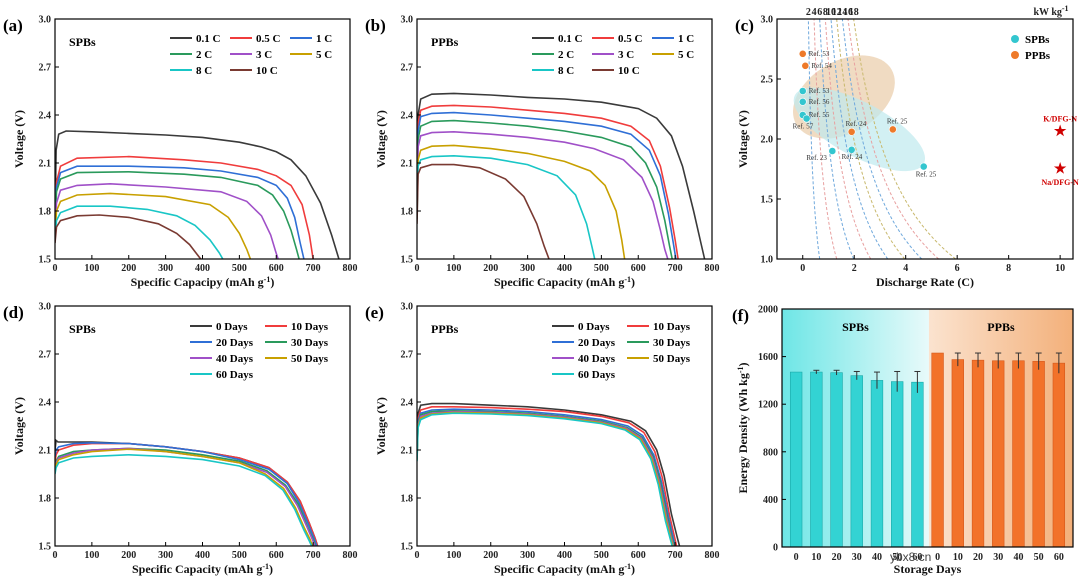 This screenshot has width=1080, height=587. I want to click on panel-a-frame, so click(202, 139).